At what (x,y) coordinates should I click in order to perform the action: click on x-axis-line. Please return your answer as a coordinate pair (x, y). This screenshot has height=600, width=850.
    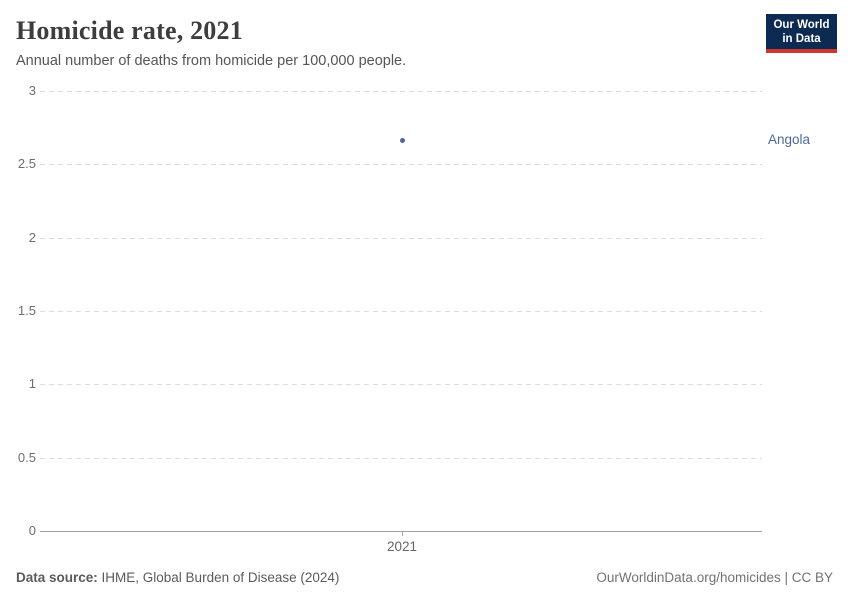
    Looking at the image, I should click on (401, 531).